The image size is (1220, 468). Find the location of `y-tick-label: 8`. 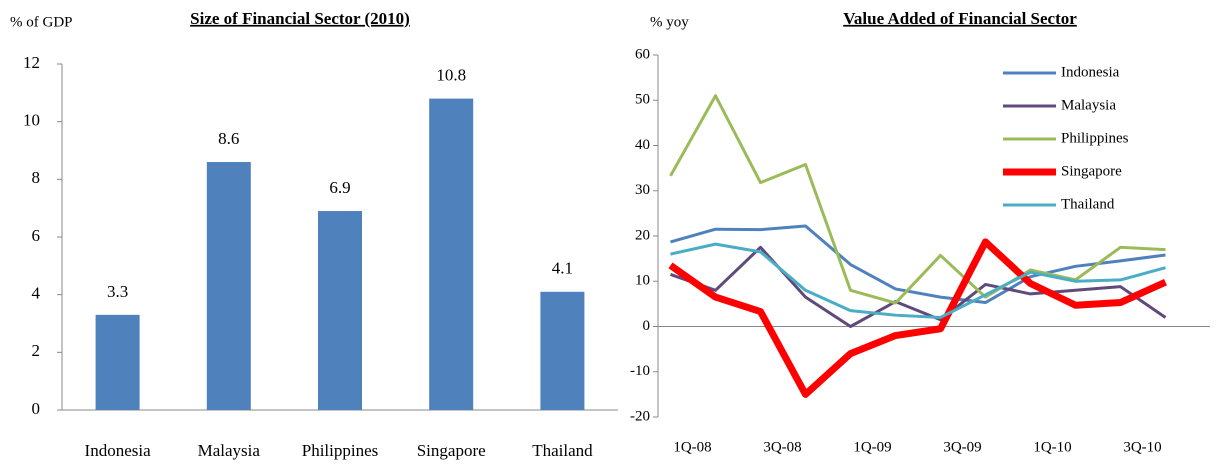

y-tick-label: 8 is located at coordinates (36, 177).